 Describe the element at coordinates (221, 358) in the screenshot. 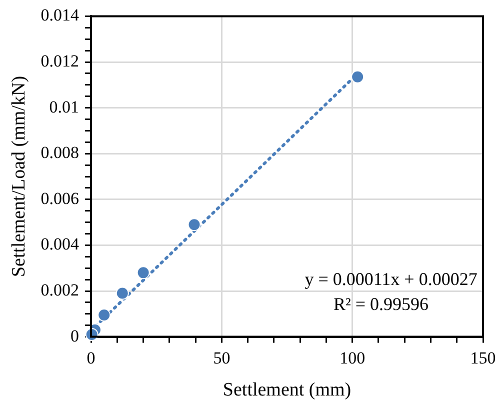

I see `x-tick-label: 50` at that location.